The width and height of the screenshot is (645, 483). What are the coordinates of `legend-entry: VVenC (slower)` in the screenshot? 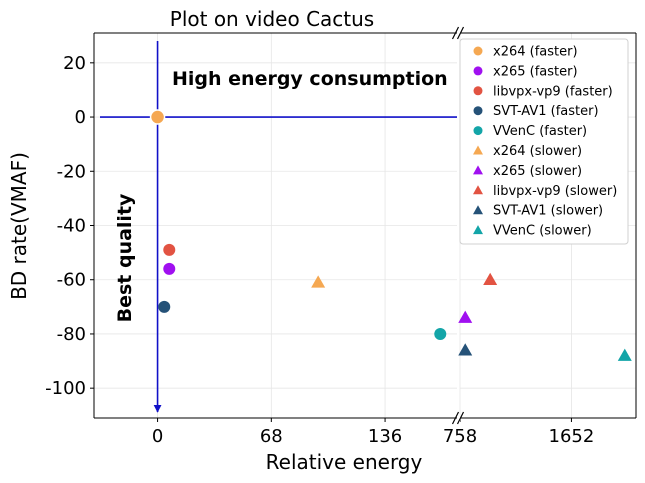 It's located at (532, 231).